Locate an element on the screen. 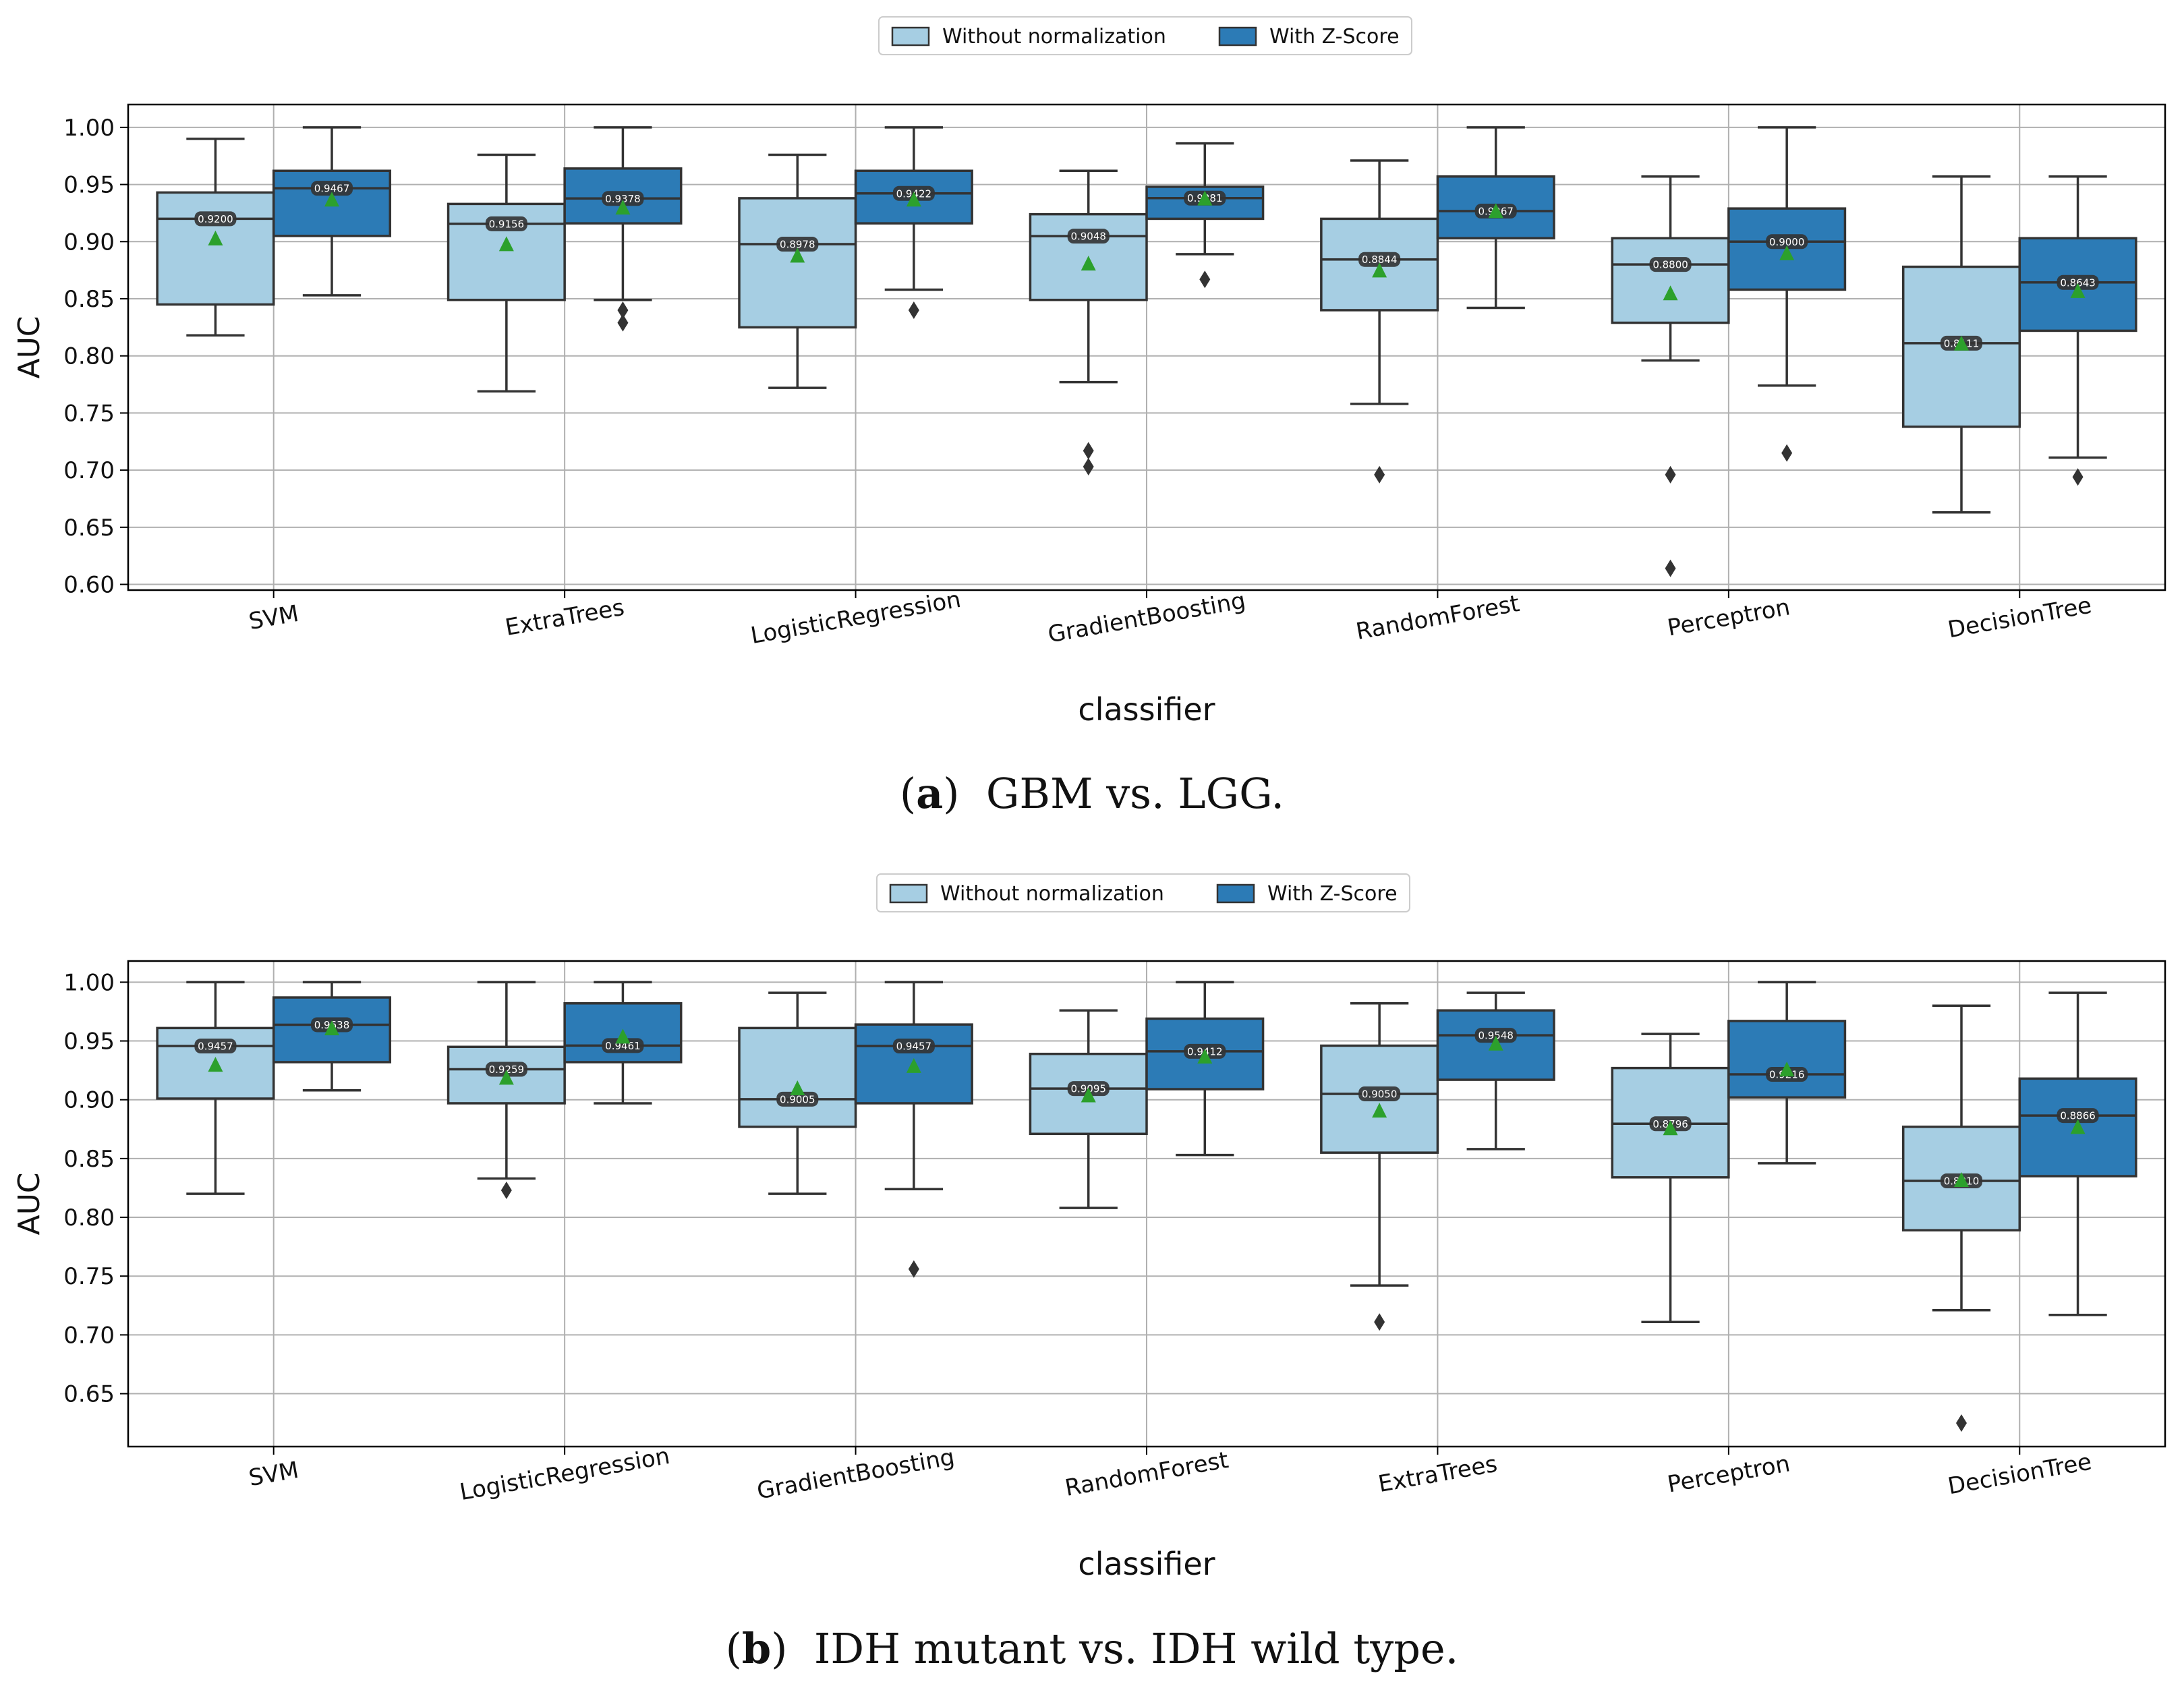 The width and height of the screenshot is (2184, 1686). median-label: 0.9000 is located at coordinates (1787, 242).